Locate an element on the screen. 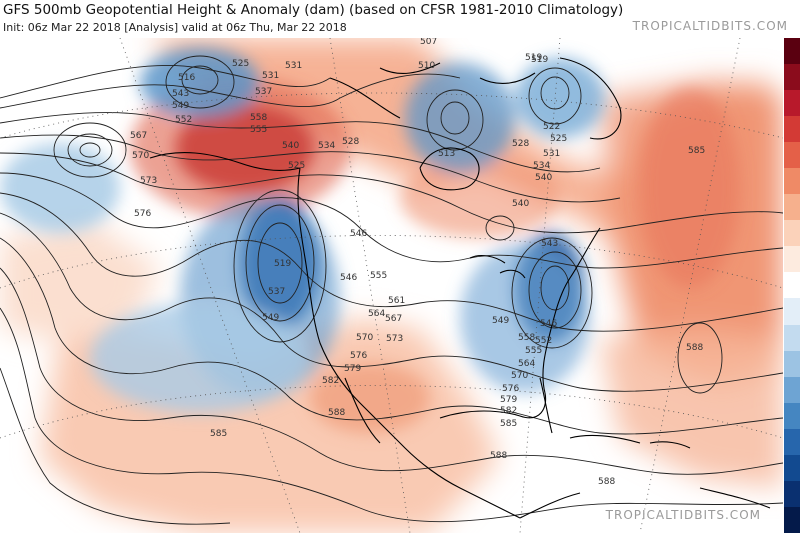 This screenshot has height=533, width=800. canadian-arctic is located at coordinates (432, 90).